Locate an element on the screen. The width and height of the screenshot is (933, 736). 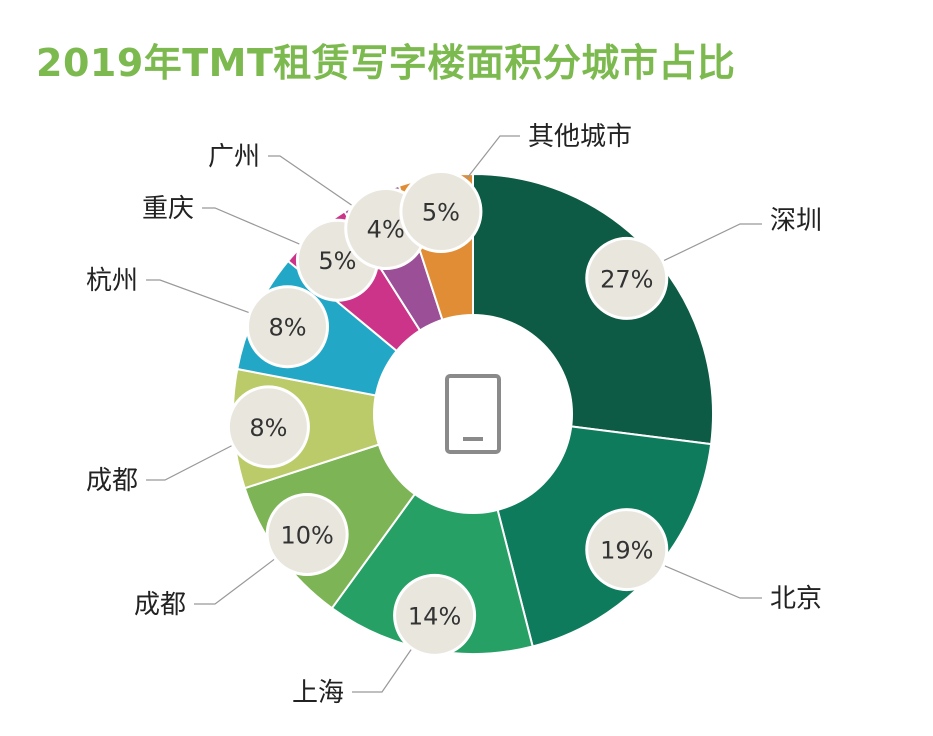
data-label: 10% is located at coordinates (306, 535).